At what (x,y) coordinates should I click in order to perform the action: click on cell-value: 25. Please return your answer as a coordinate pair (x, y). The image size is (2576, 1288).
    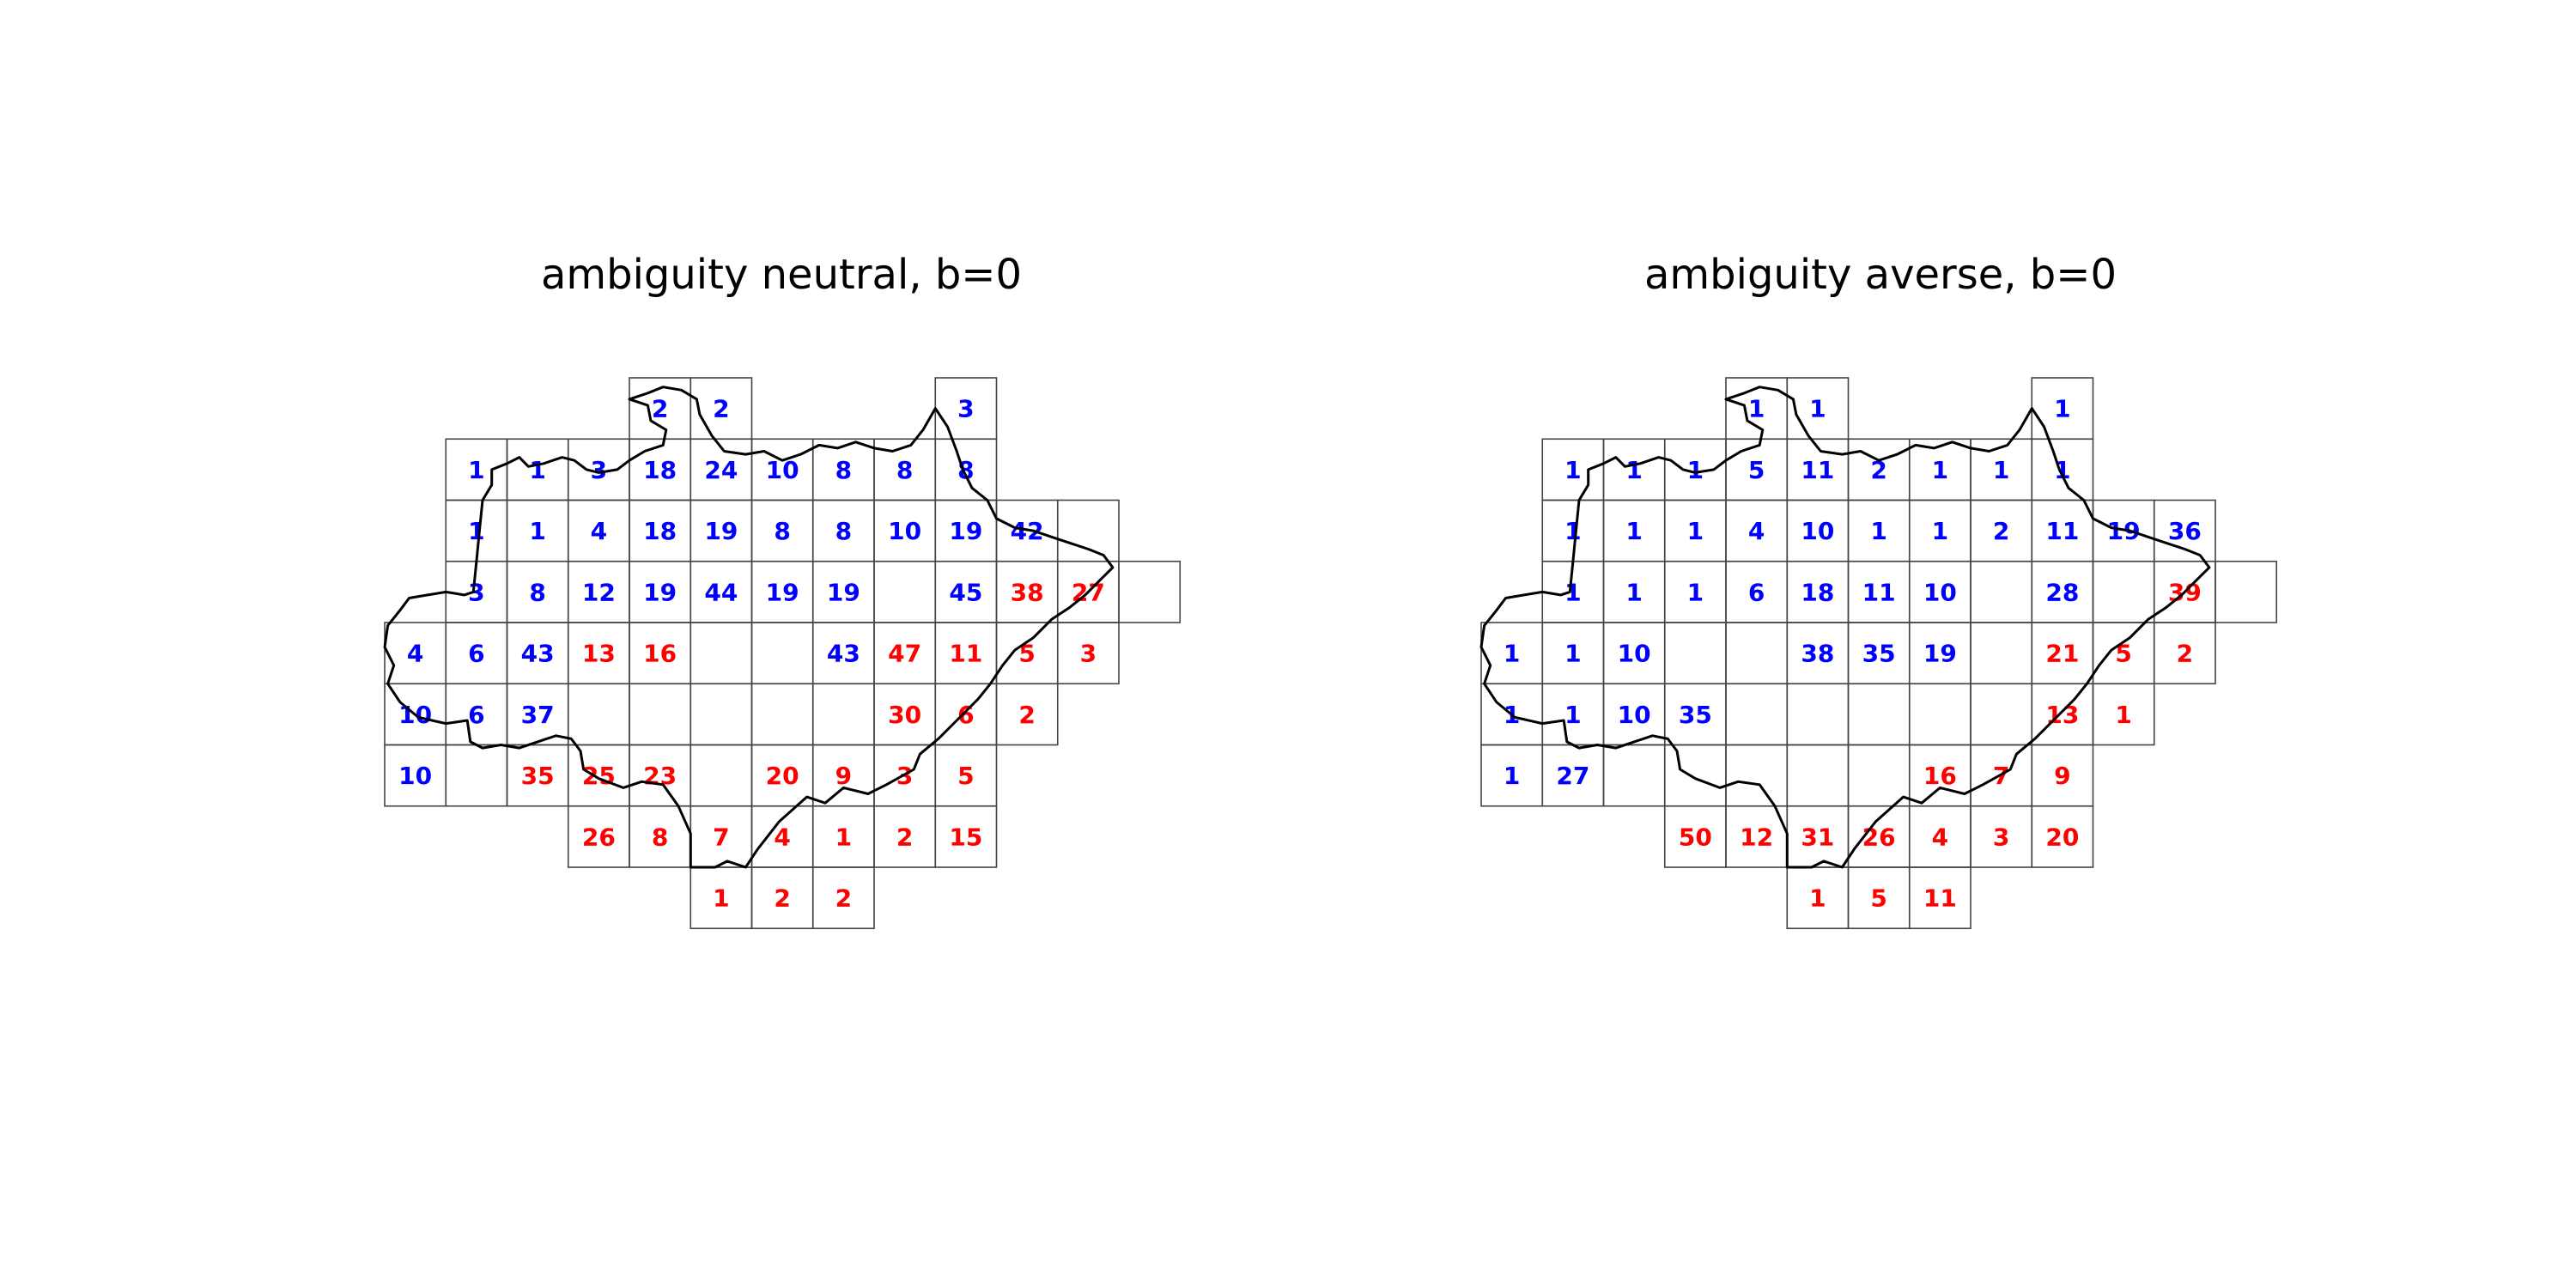
    Looking at the image, I should click on (599, 776).